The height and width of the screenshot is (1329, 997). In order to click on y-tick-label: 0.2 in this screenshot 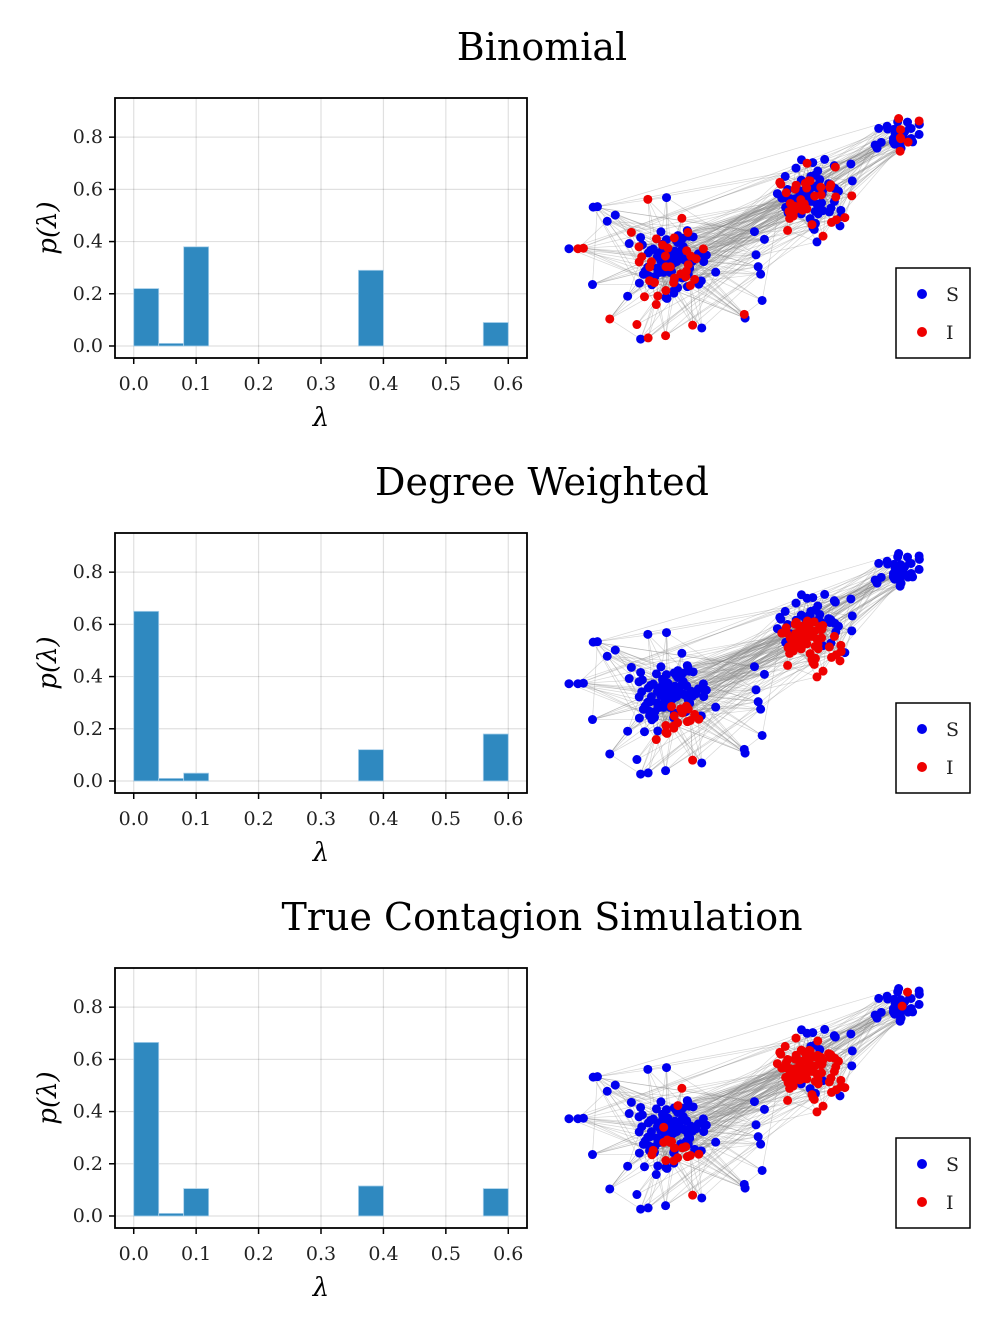, I will do `click(88, 294)`.